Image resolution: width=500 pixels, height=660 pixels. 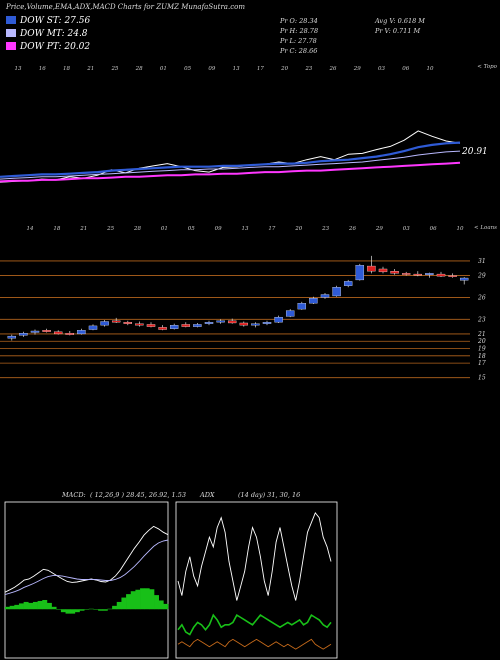 I want to click on ema-date-label: 10, so click(x=430, y=69).